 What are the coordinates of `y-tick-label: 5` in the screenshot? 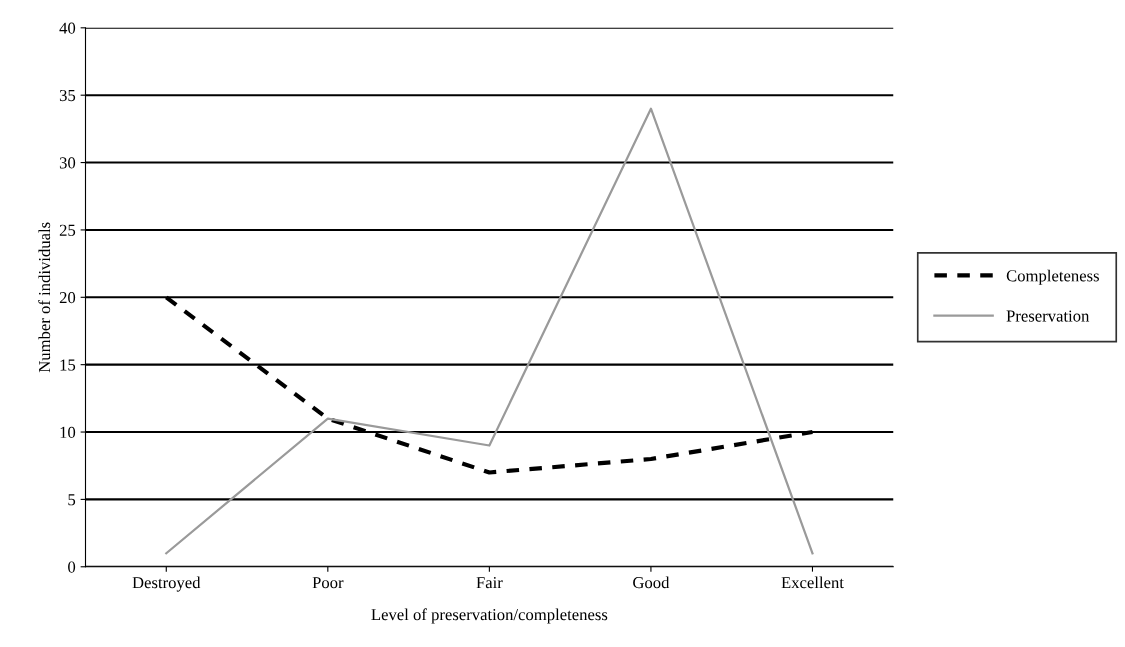 It's located at (72, 500).